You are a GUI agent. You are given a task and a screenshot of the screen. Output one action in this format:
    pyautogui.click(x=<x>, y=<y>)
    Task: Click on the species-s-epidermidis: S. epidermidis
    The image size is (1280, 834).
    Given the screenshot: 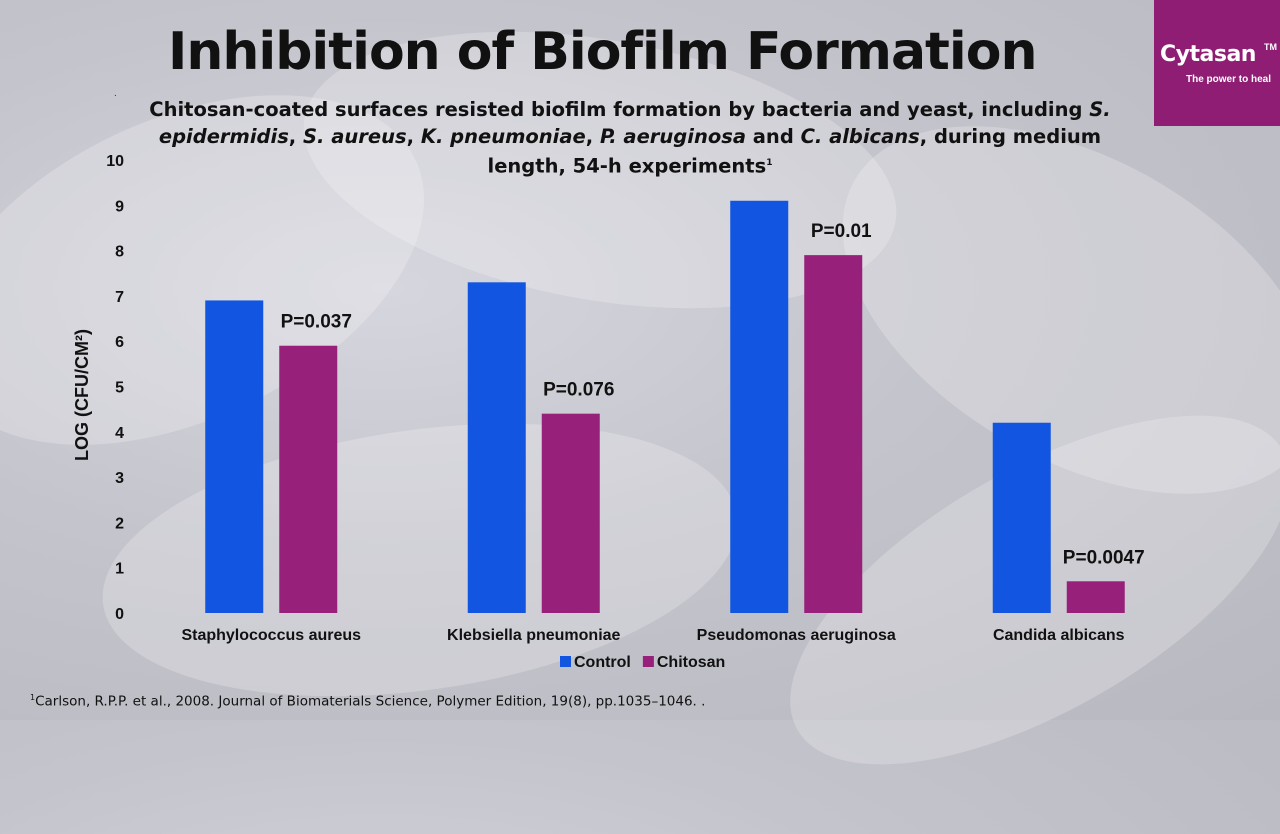 What is the action you would take?
    pyautogui.click(x=634, y=123)
    